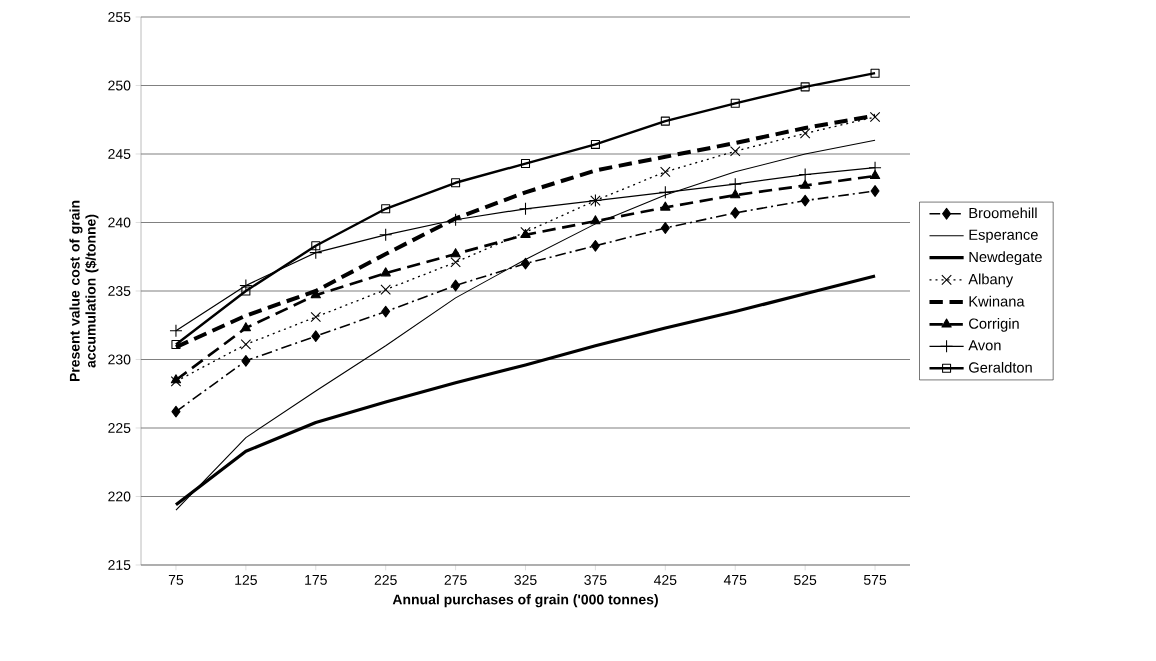  I want to click on x-tick-label: 425, so click(665, 580).